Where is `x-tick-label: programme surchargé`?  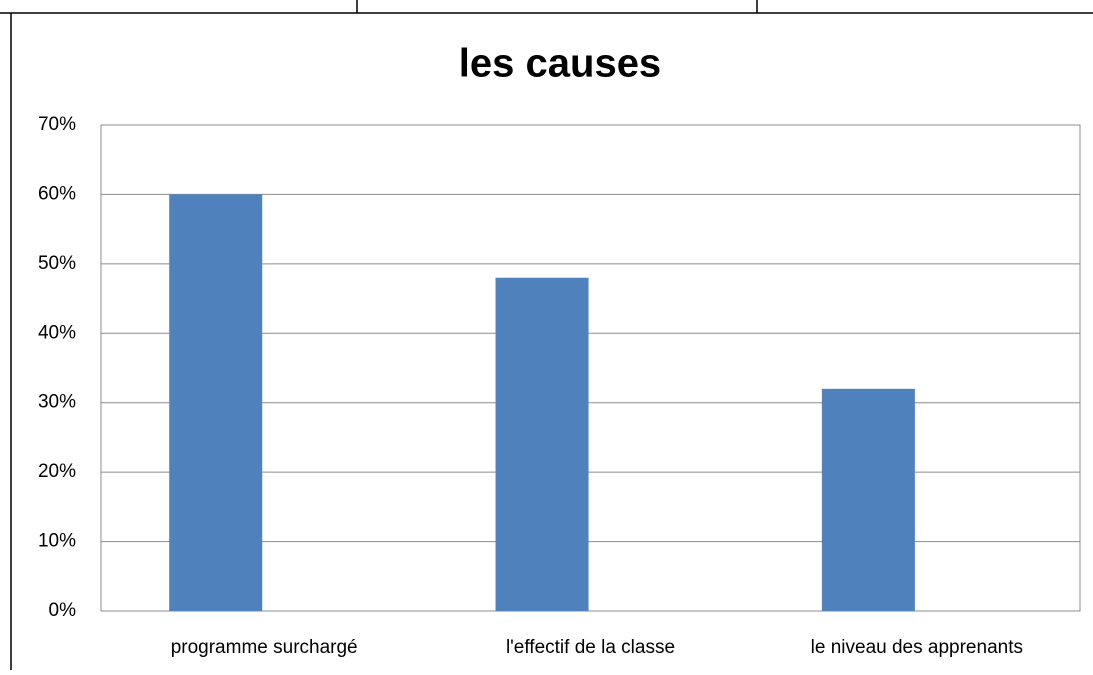 x-tick-label: programme surchargé is located at coordinates (264, 647).